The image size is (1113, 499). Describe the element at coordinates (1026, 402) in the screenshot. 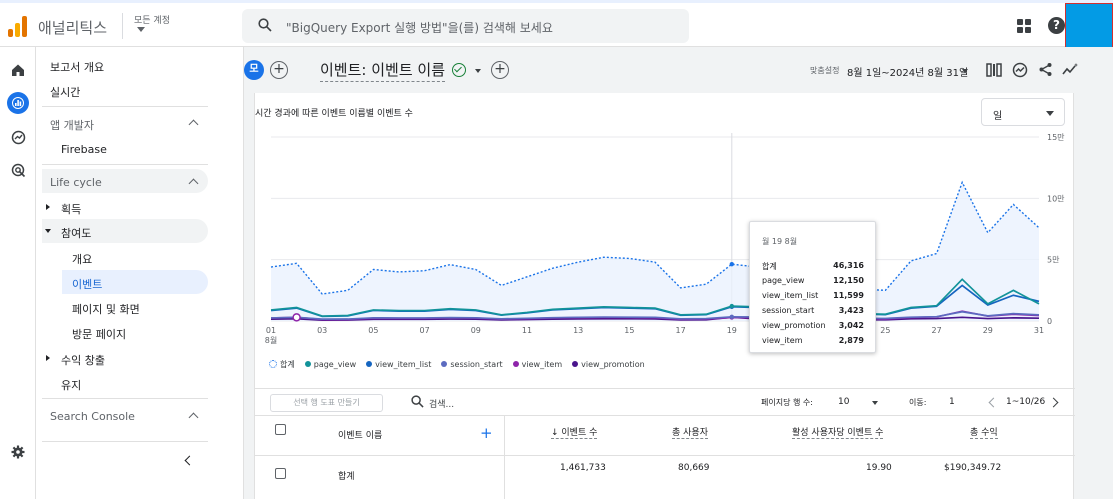

I see `pagination-range: 1~10/26` at that location.